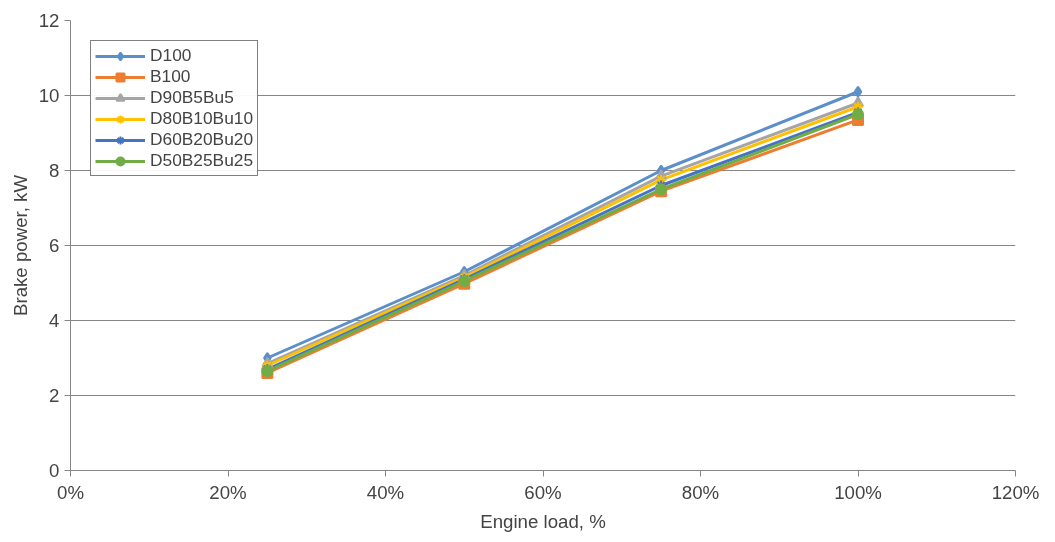  What do you see at coordinates (543, 521) in the screenshot?
I see `x-axis-title: Engine load, %` at bounding box center [543, 521].